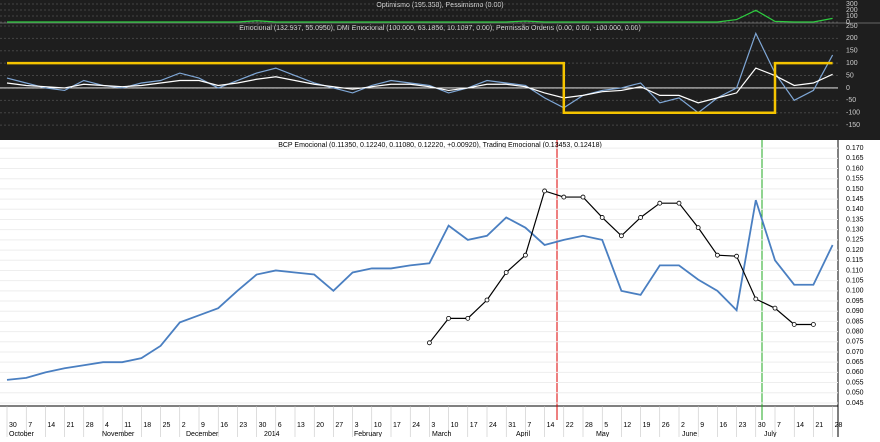 The height and width of the screenshot is (442, 880). I want to click on month-label: February, so click(368, 434).